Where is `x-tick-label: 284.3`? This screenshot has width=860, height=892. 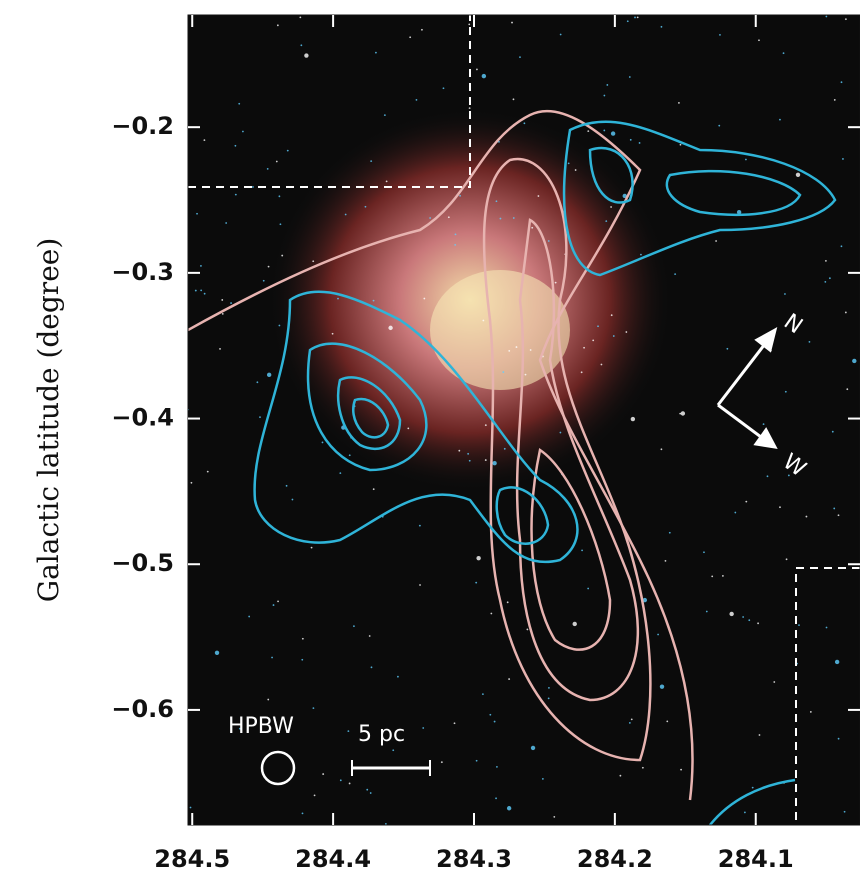 x-tick-label: 284.3 is located at coordinates (474, 859).